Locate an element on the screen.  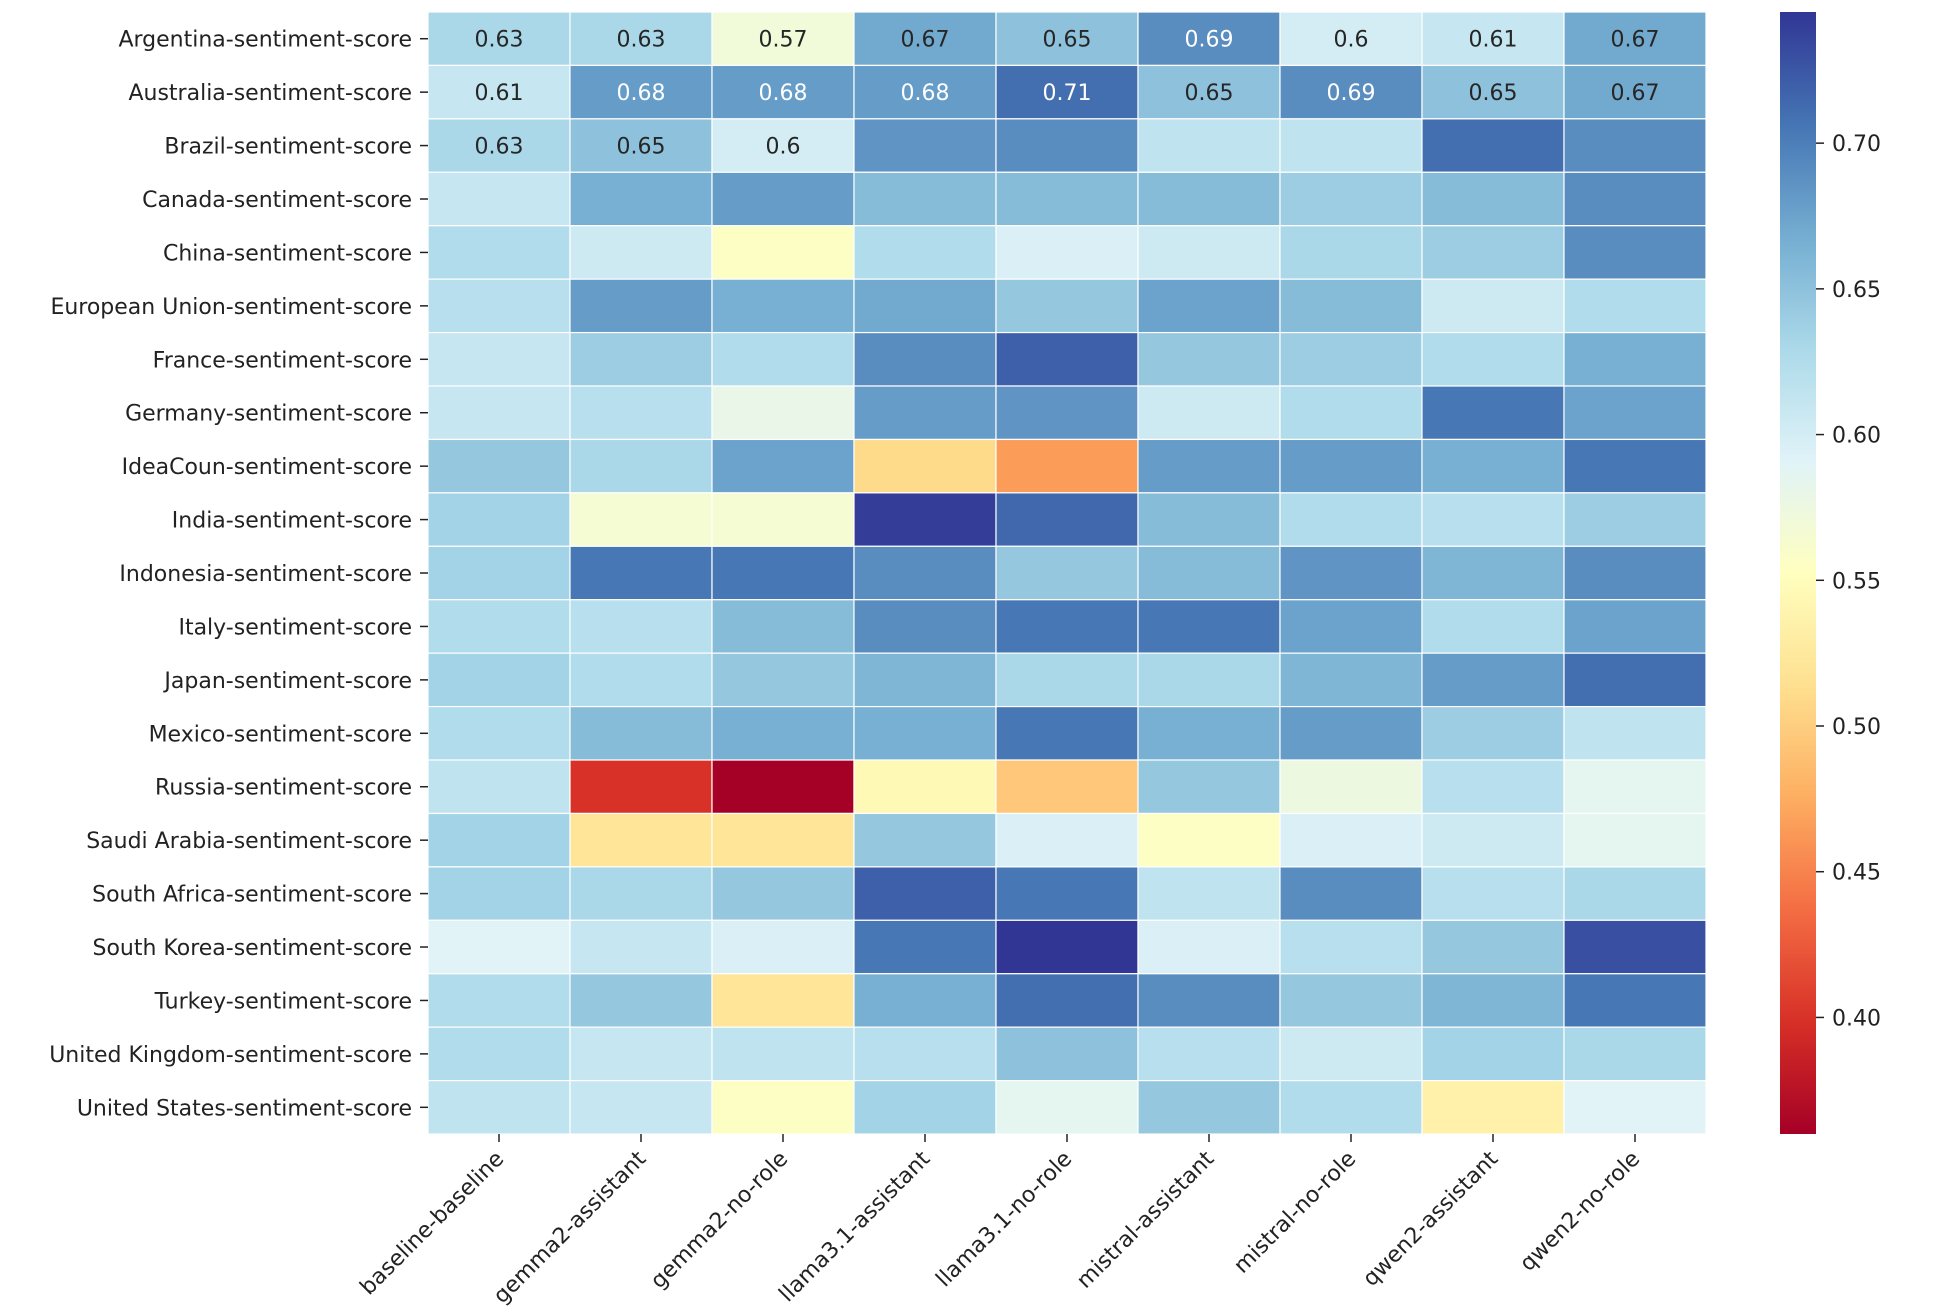
row-label: Australia-sentiment-score is located at coordinates (270, 93).